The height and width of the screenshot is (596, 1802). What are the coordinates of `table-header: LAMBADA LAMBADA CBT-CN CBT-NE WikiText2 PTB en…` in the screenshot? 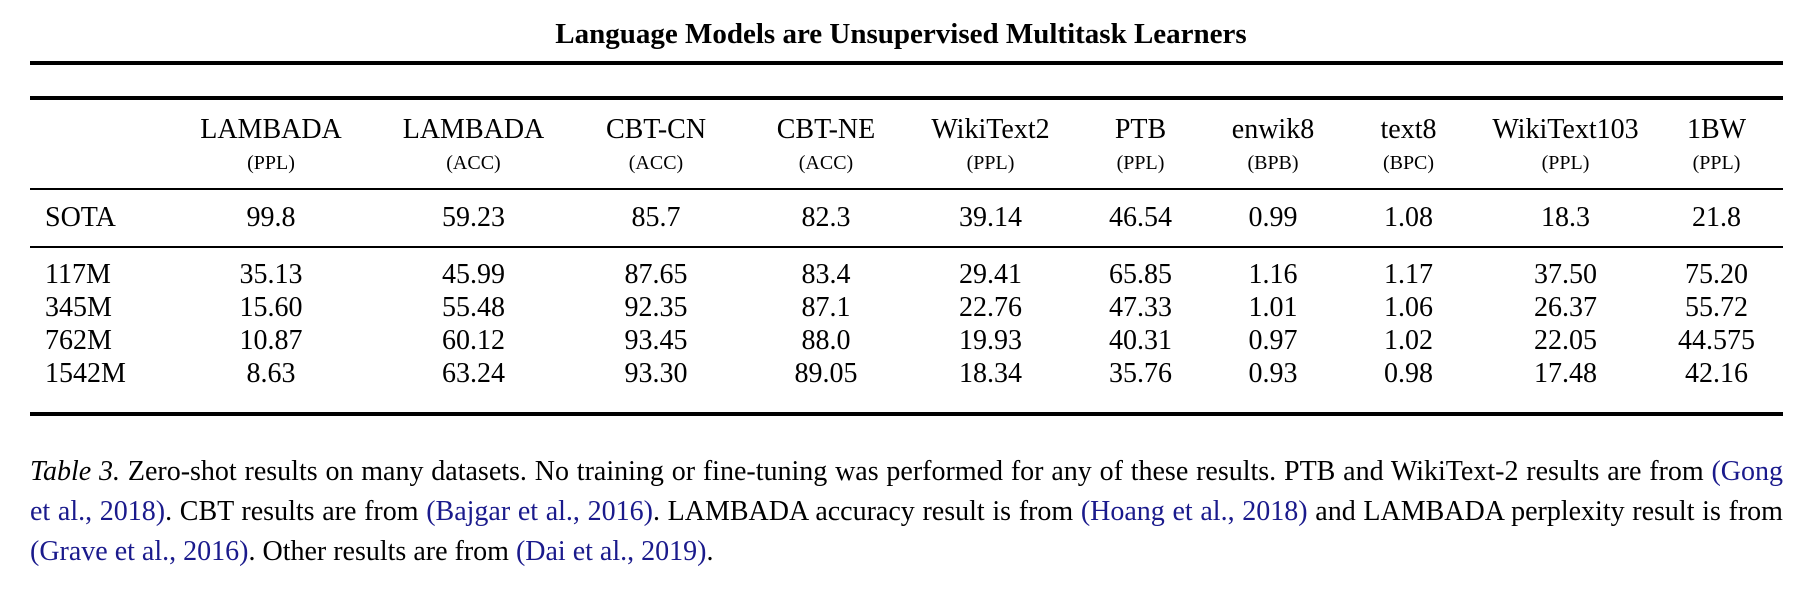 It's located at (906, 143).